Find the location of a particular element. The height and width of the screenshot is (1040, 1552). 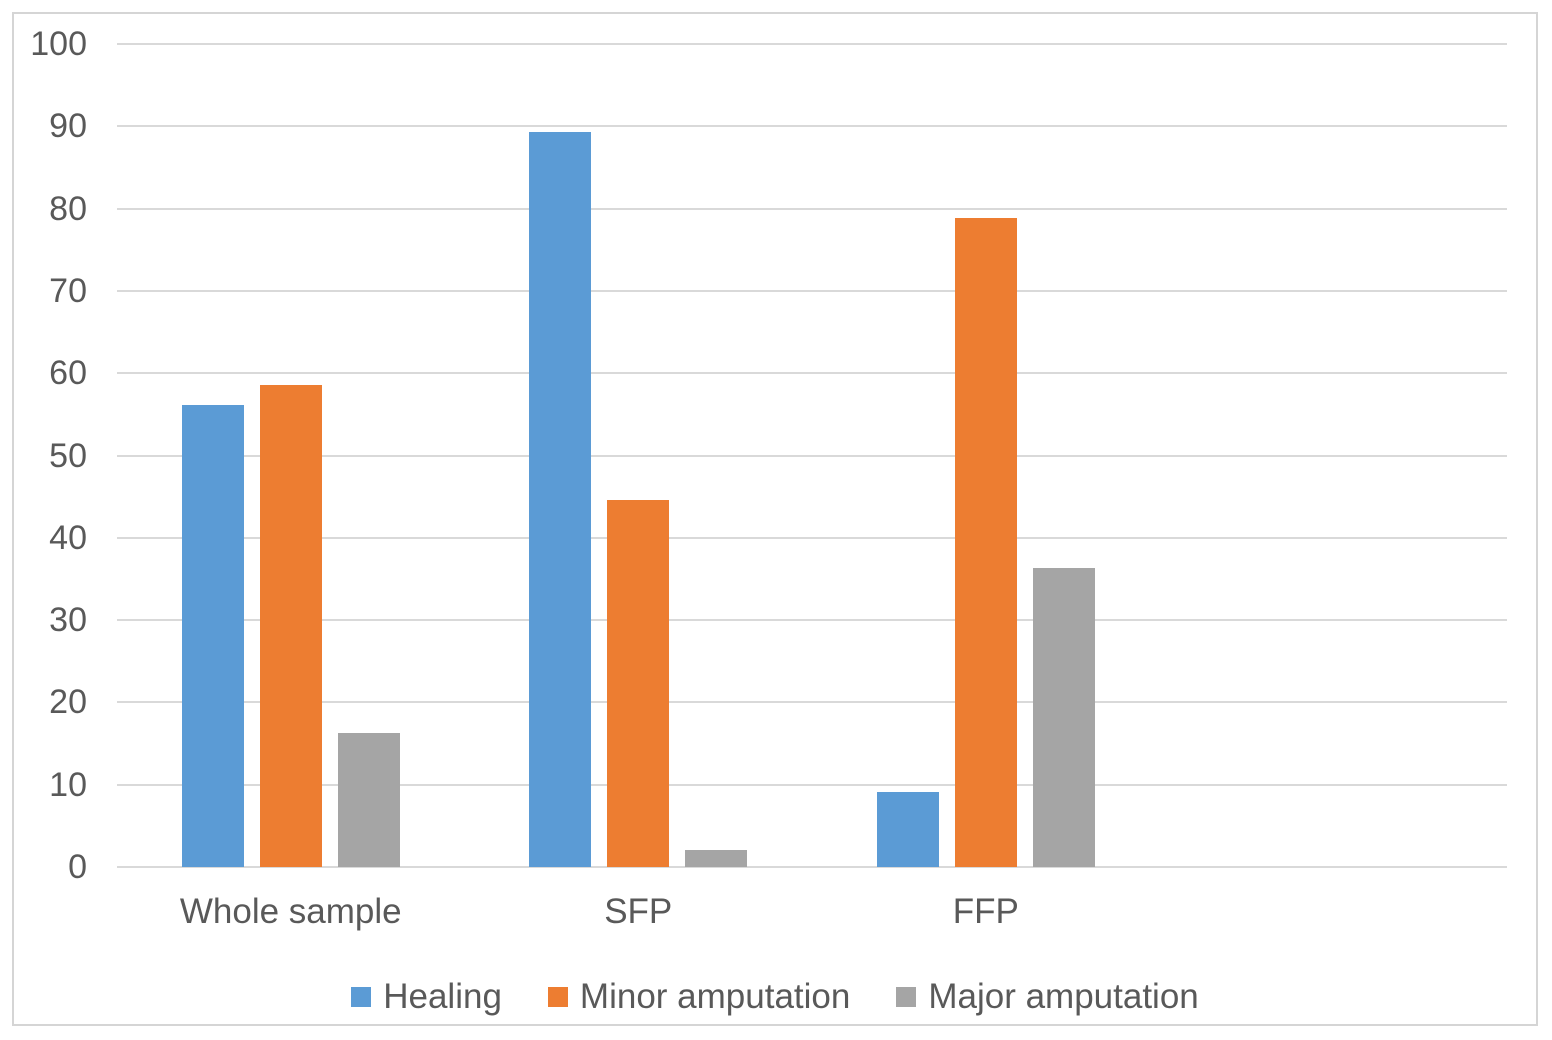

legend-item-major-amputation: Major amputation is located at coordinates (1047, 997).